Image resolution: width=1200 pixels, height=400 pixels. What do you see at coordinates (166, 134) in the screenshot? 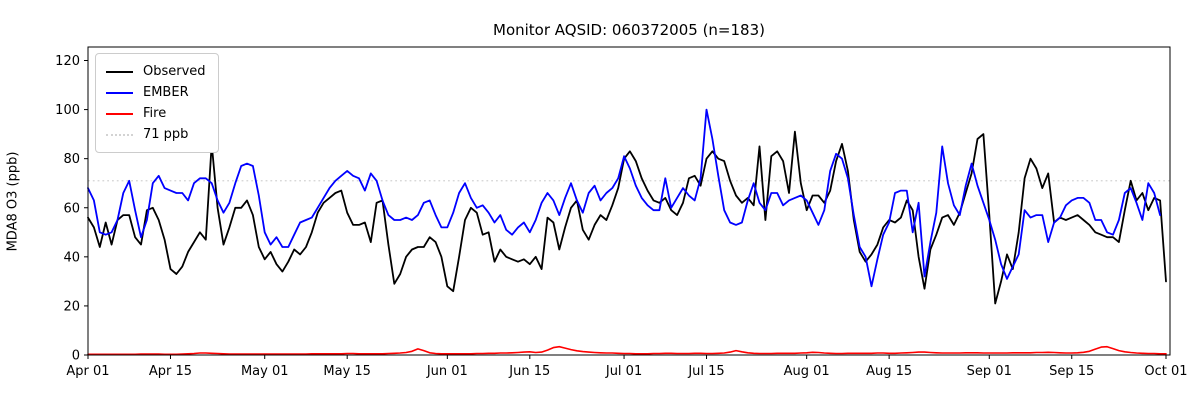
I see `legend-label: 71 ppb` at bounding box center [166, 134].